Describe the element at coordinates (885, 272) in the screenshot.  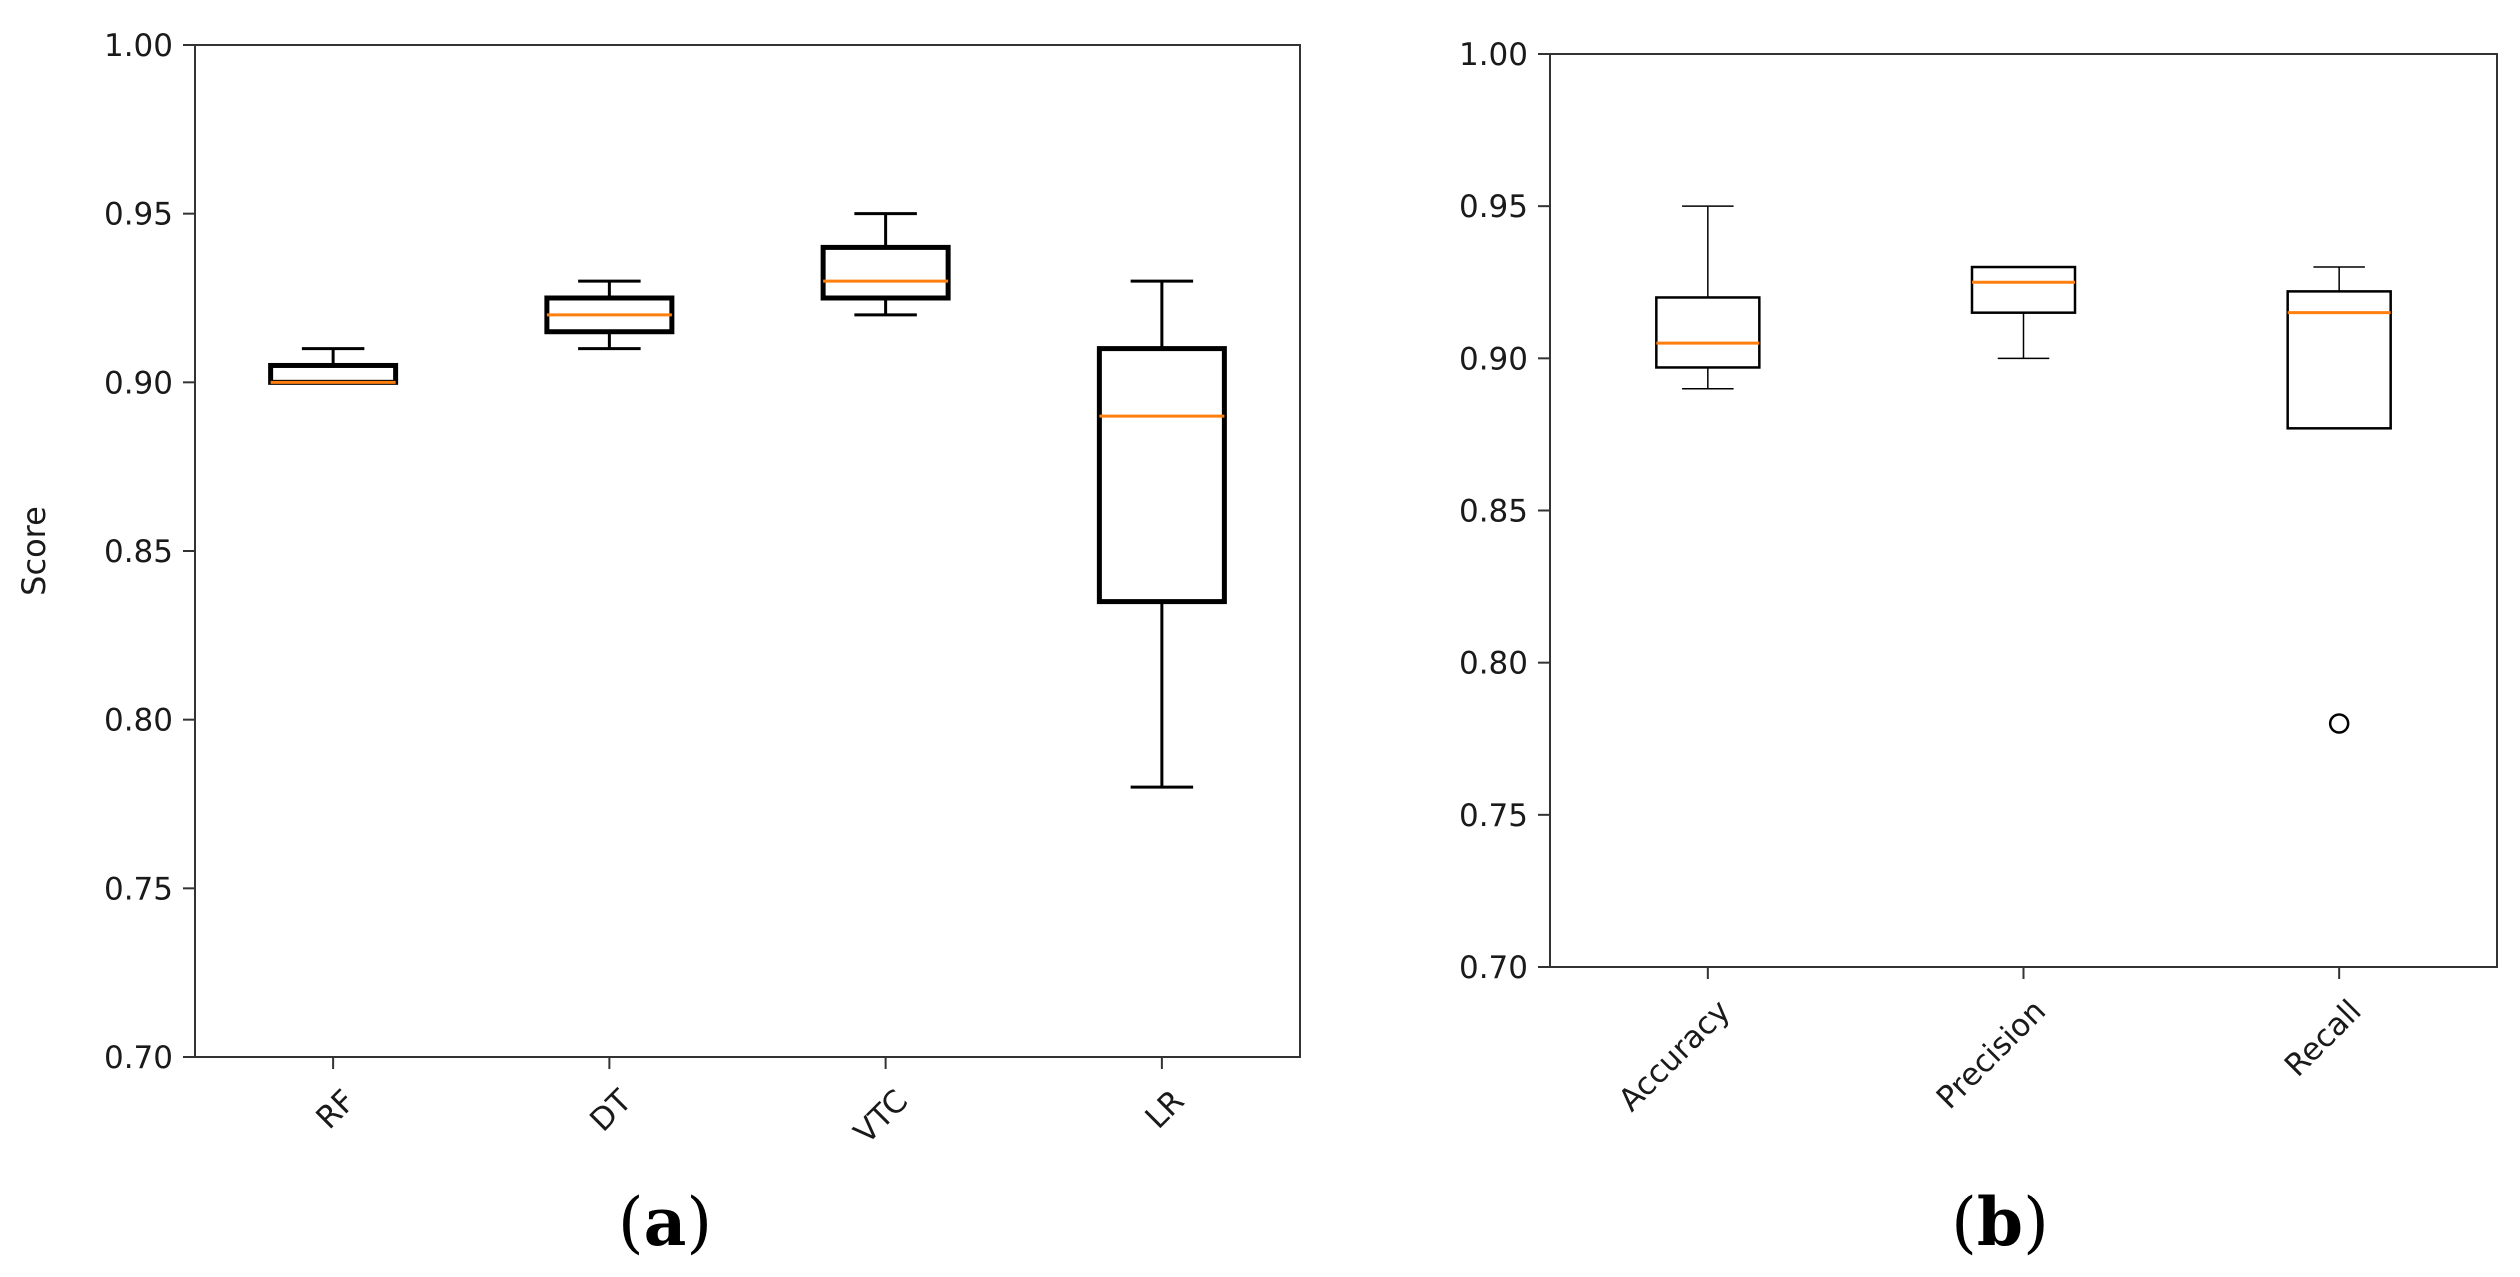
I see `box-vtc` at that location.